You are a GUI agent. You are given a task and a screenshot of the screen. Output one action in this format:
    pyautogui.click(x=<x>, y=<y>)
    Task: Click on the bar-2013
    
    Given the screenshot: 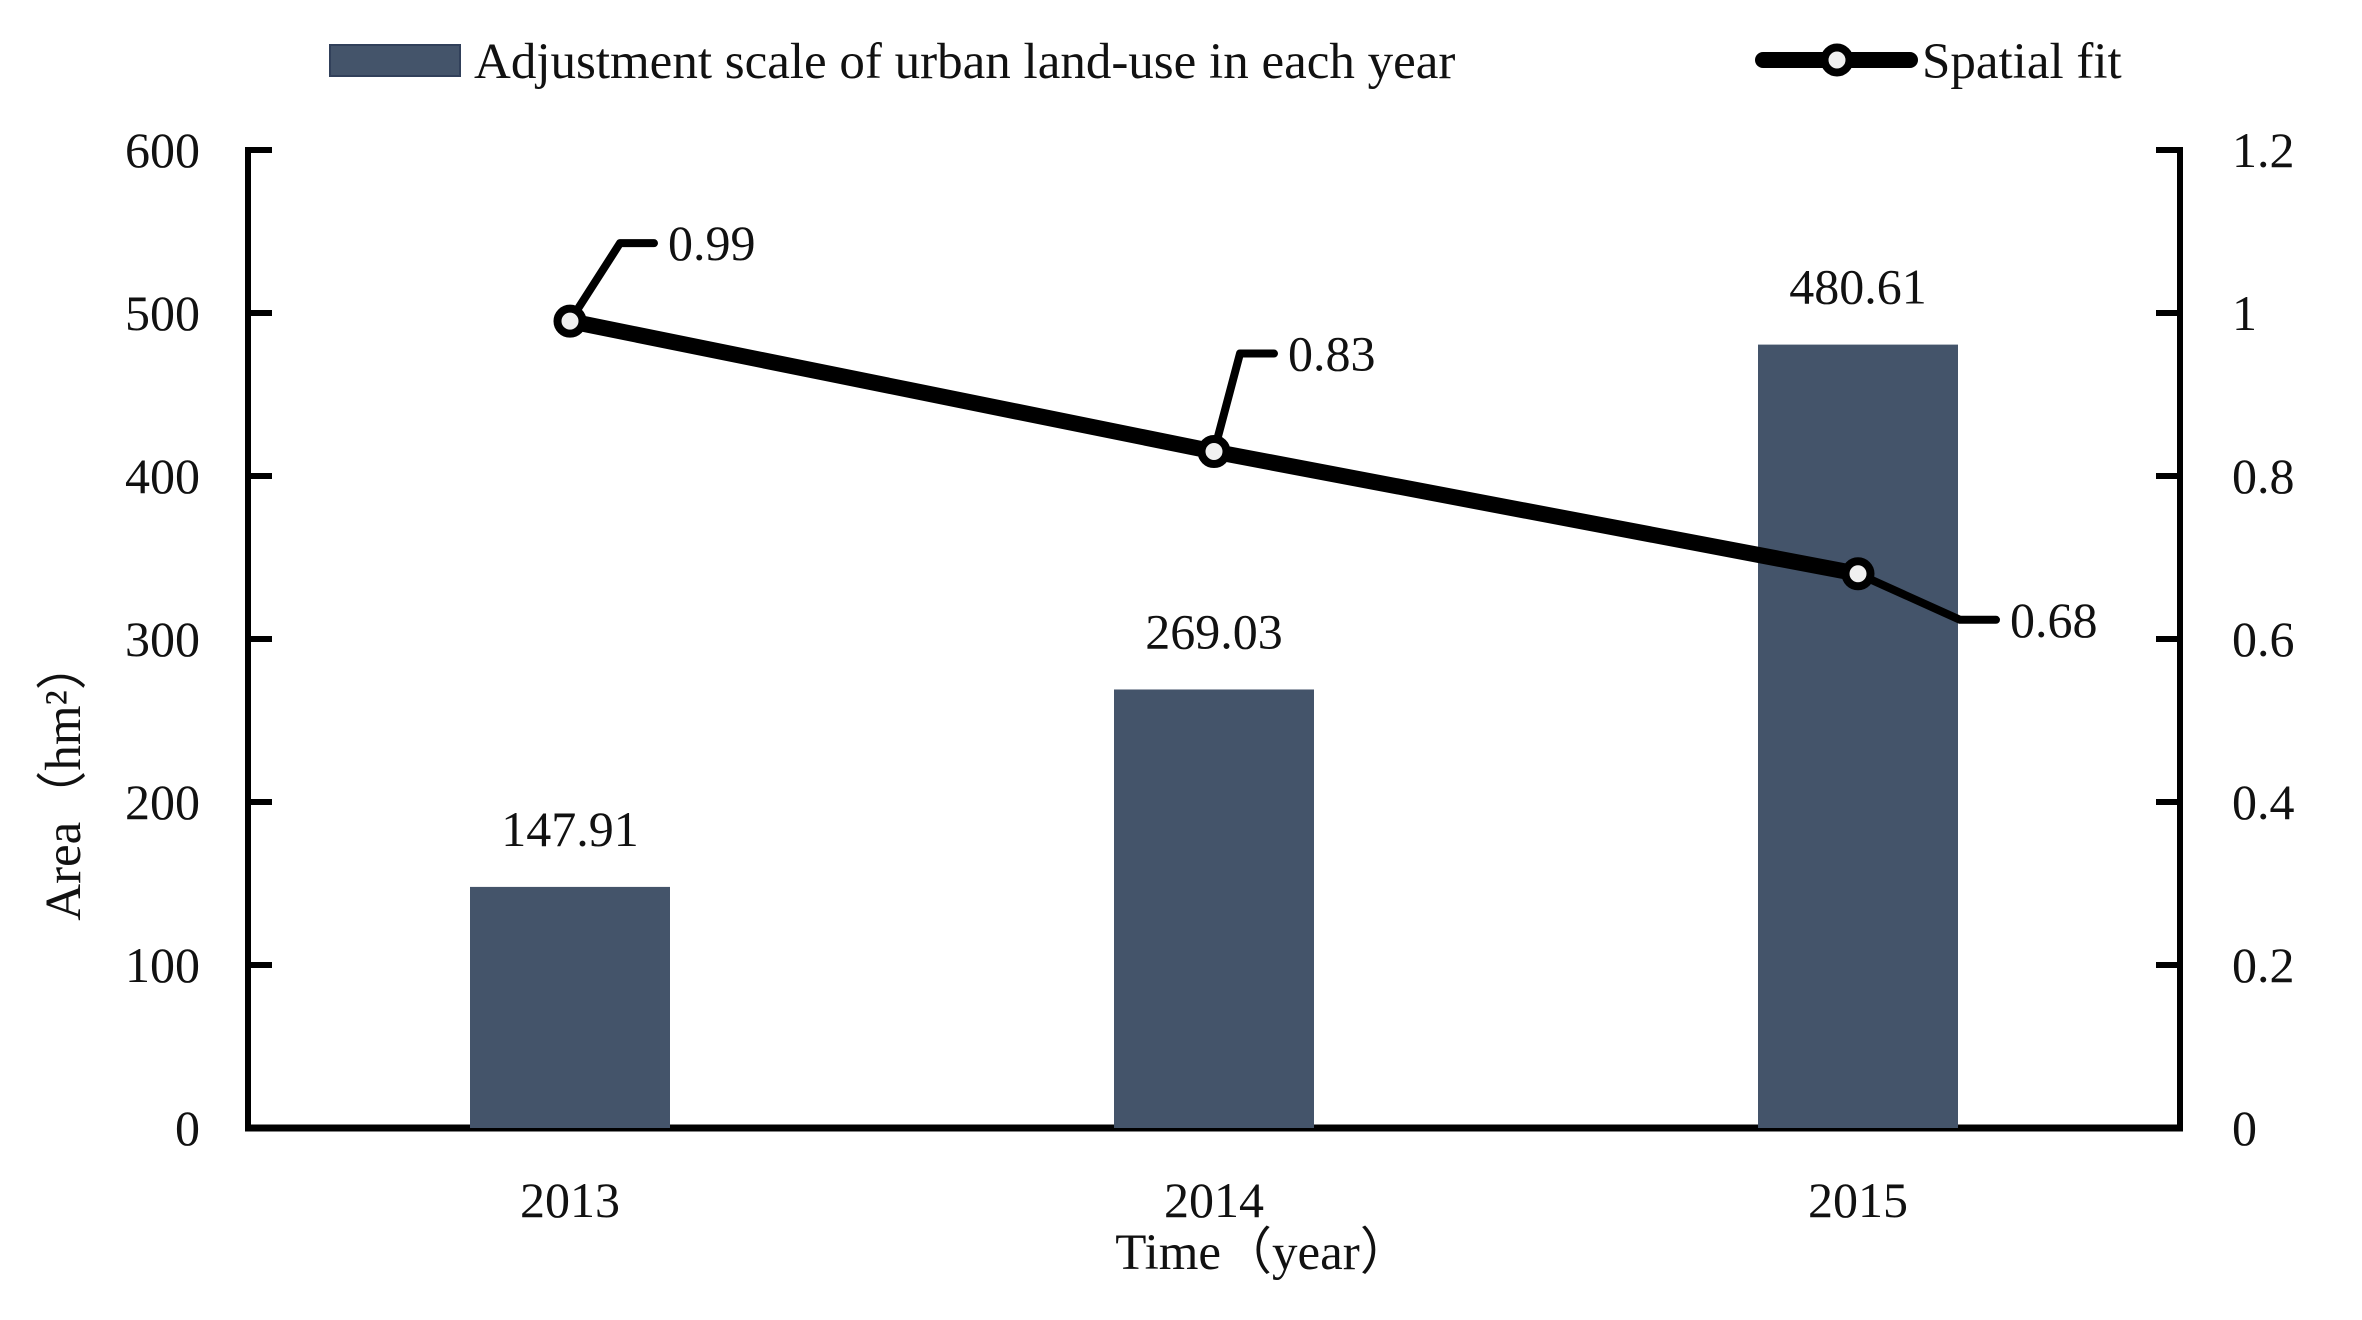 What is the action you would take?
    pyautogui.click(x=570, y=1007)
    